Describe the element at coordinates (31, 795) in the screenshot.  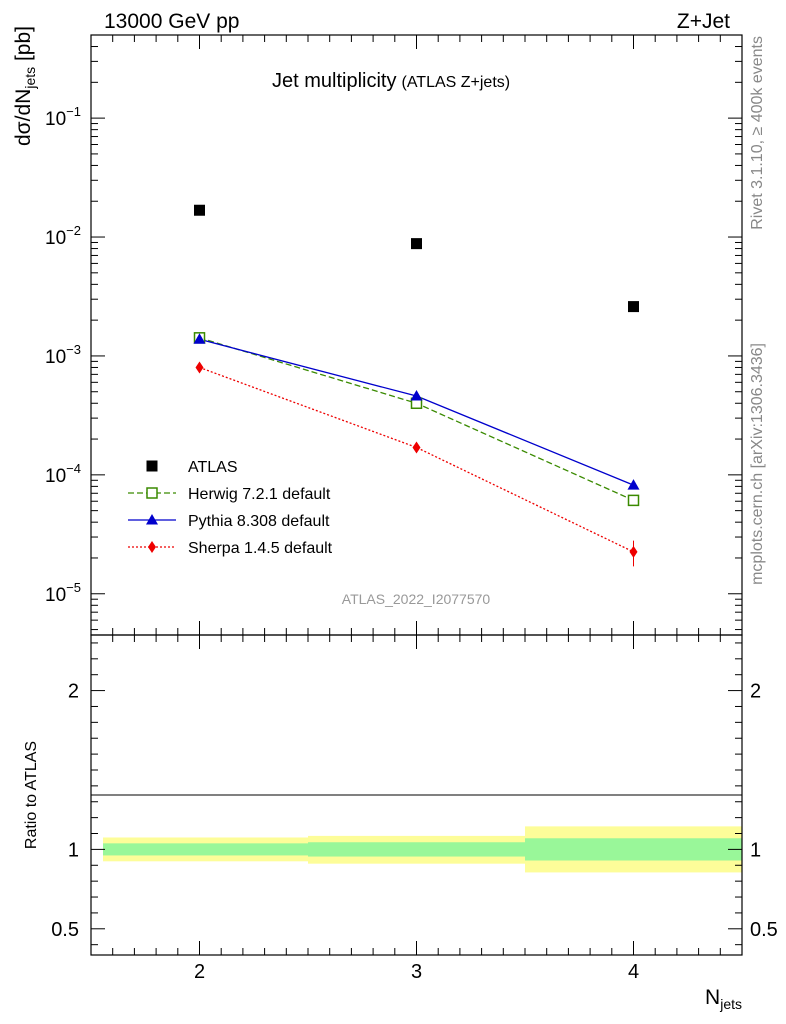
I see `ratio-y-axis-label: Ratio to ATLAS` at that location.